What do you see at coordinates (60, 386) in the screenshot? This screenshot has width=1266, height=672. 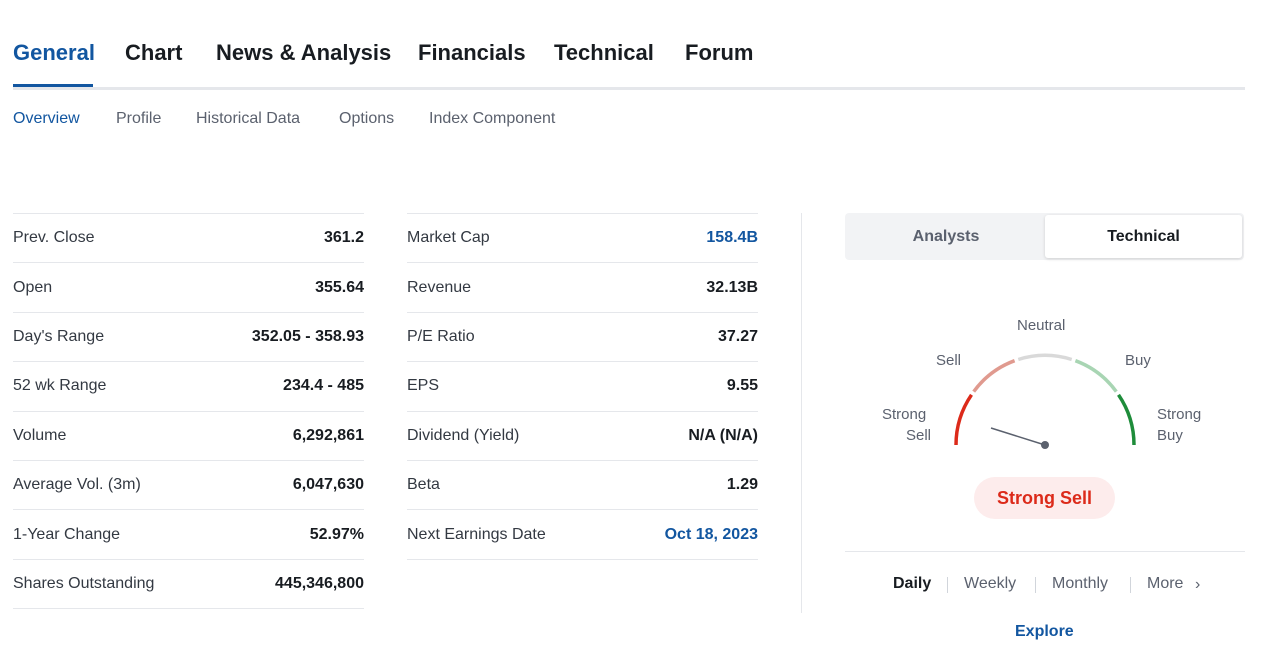 I see `stat-label: 52 wk Range` at bounding box center [60, 386].